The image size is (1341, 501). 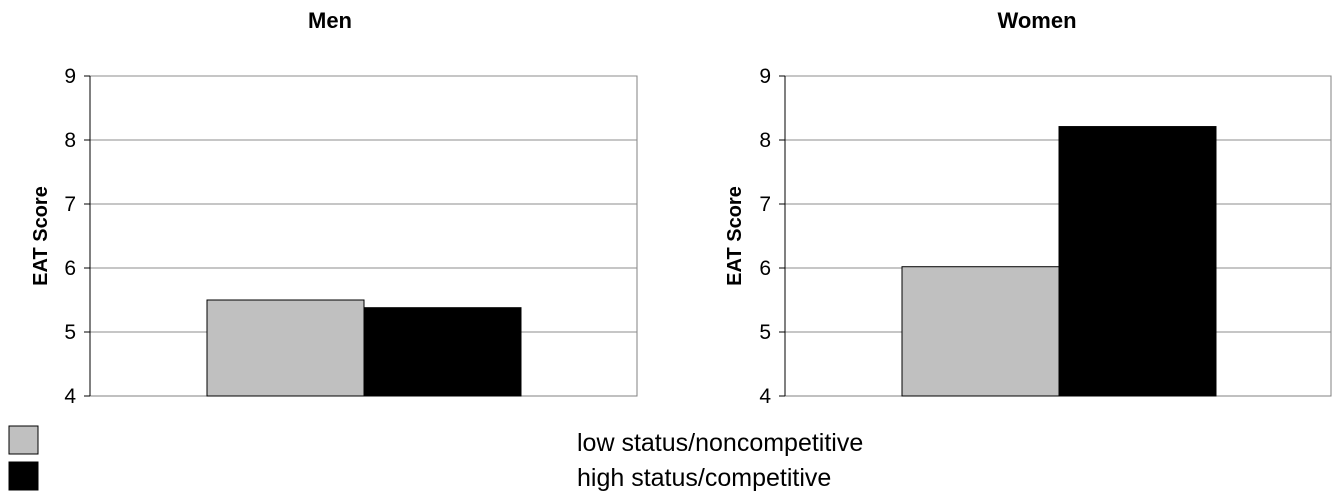 What do you see at coordinates (765, 204) in the screenshot?
I see `women-tick-label: 7` at bounding box center [765, 204].